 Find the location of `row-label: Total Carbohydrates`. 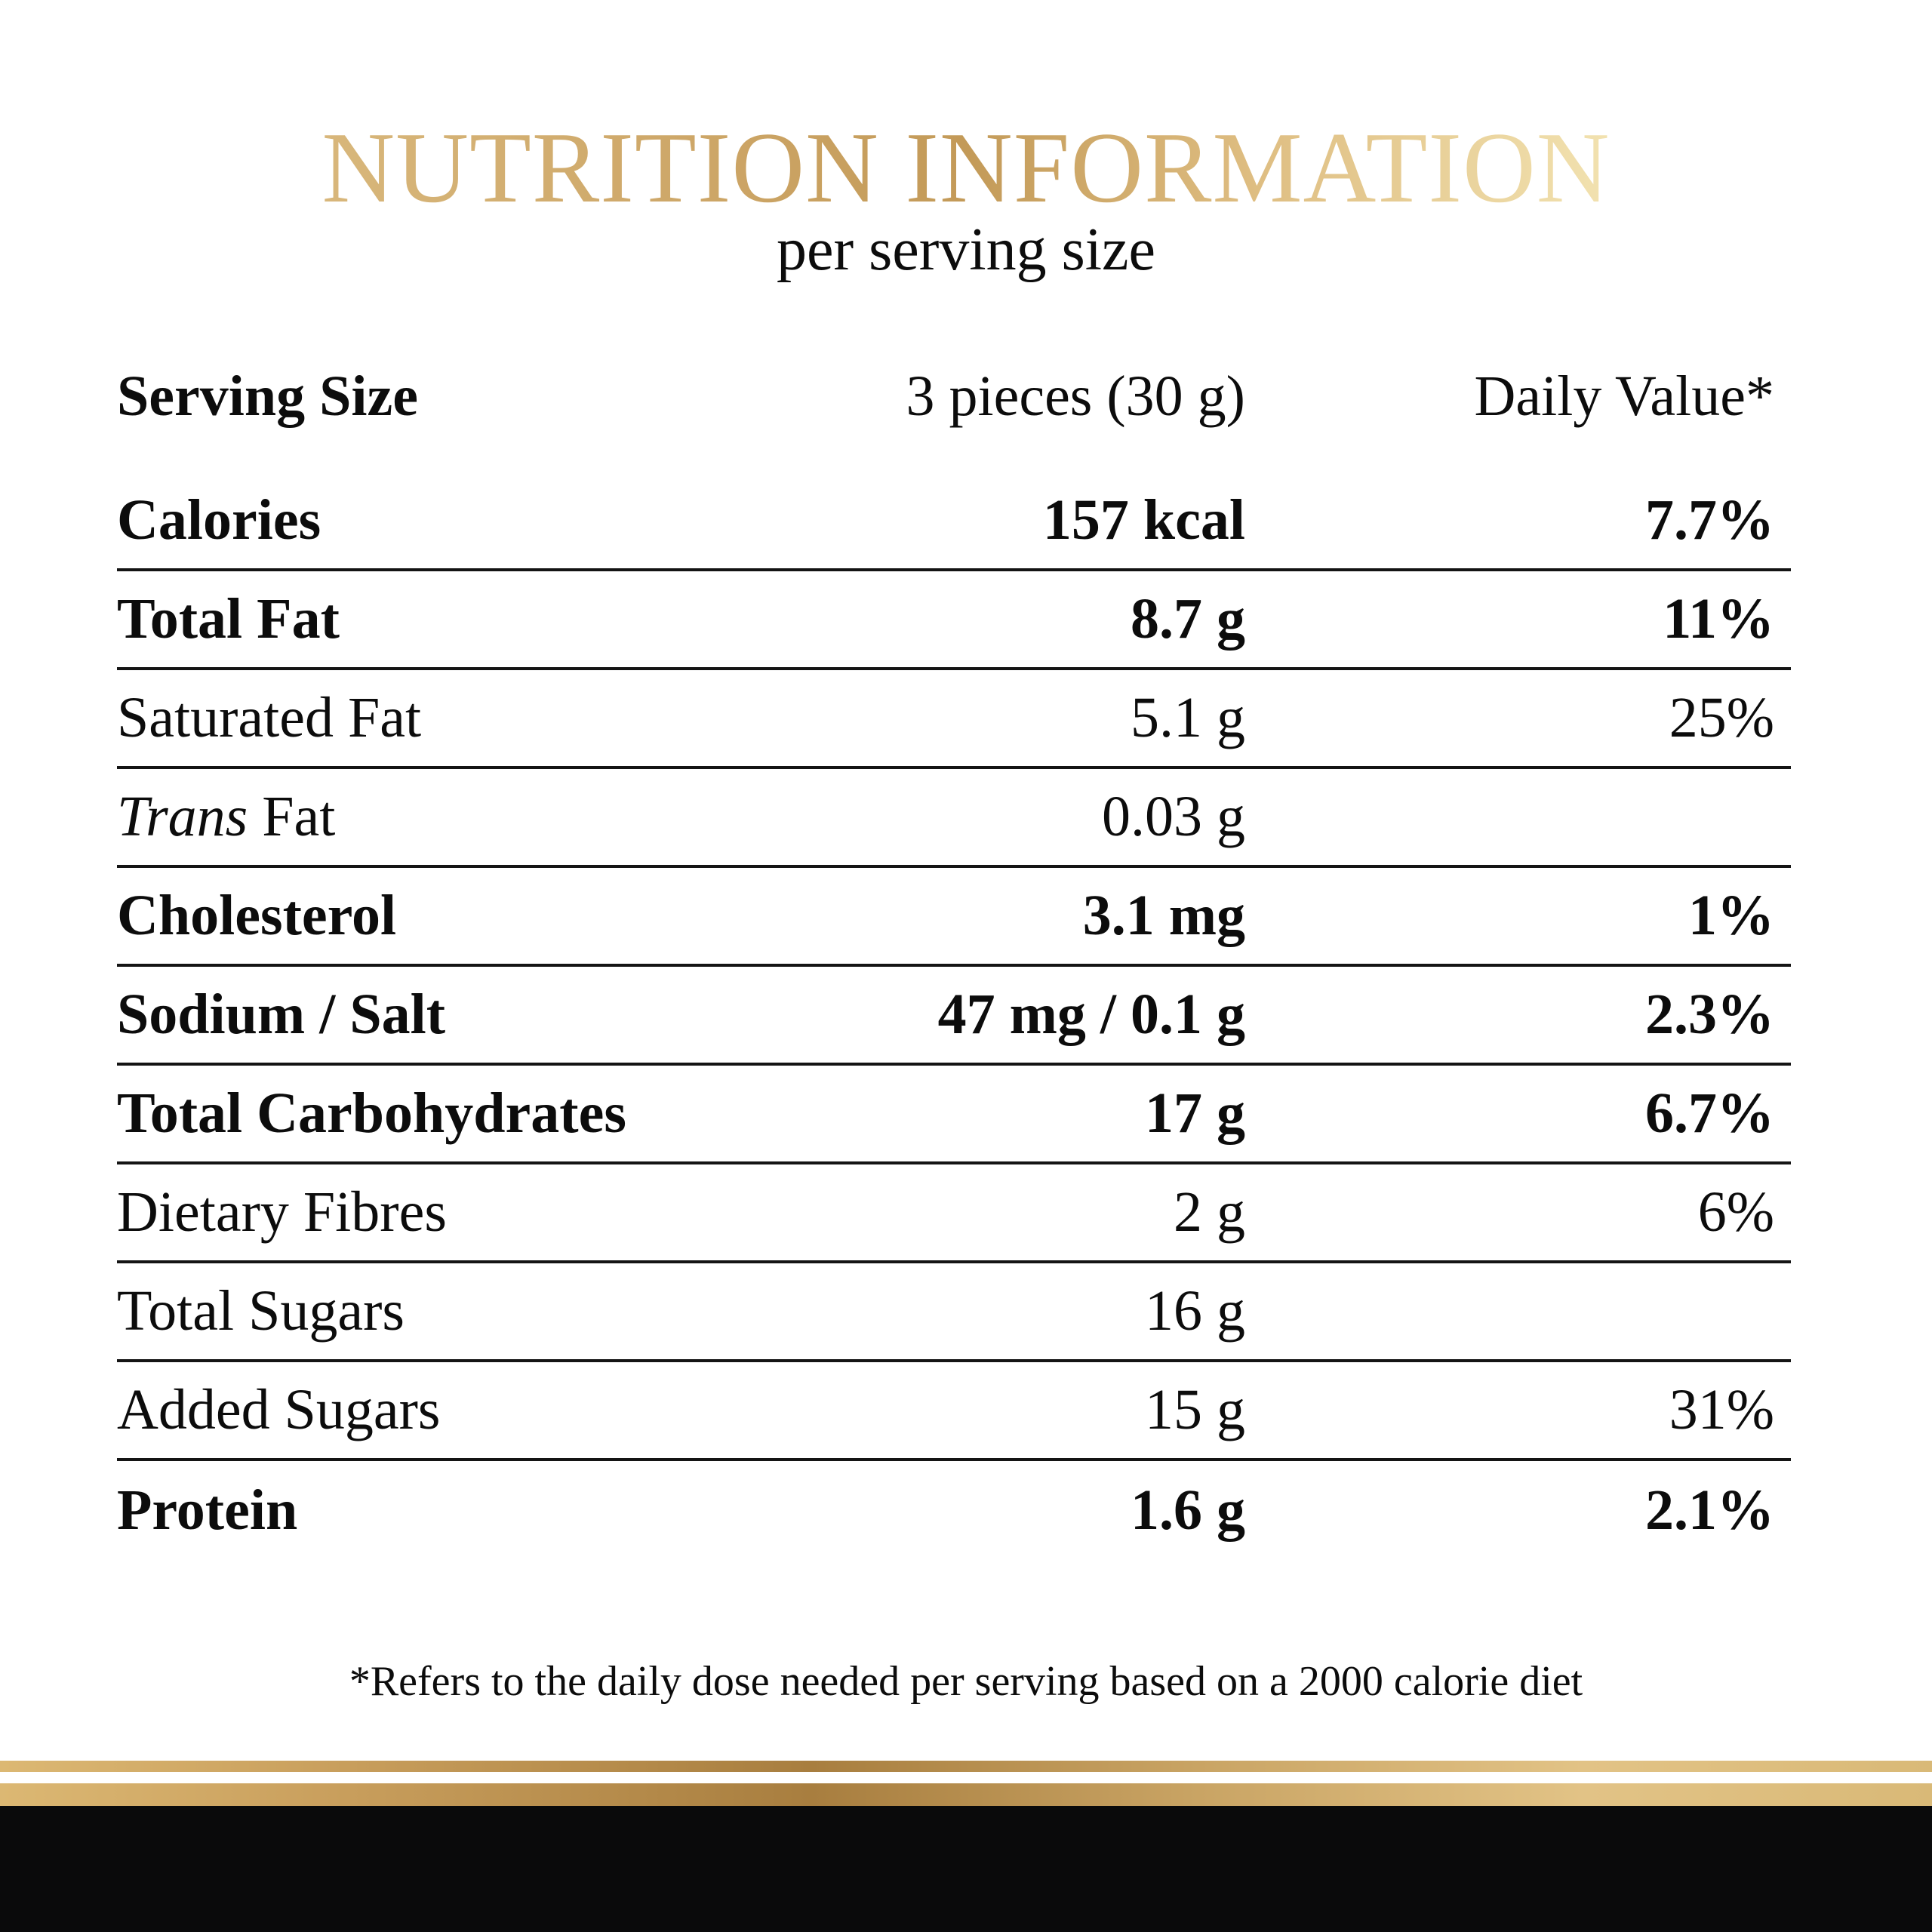

row-label: Total Carbohydrates is located at coordinates (451, 1113).